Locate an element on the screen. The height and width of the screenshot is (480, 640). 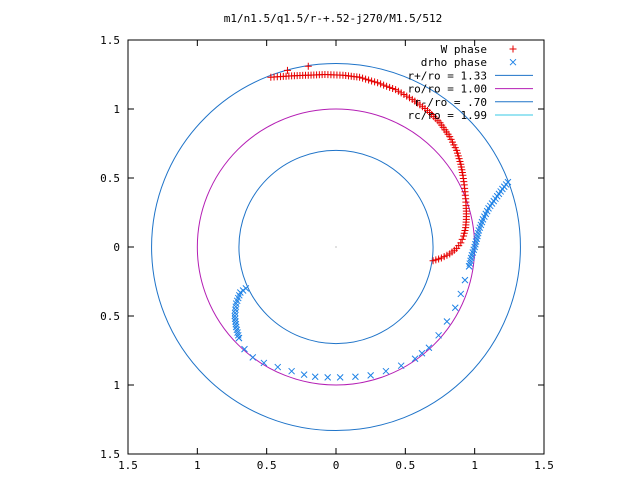
legend-label: r+/ro = 1.33 is located at coordinates (447, 75).